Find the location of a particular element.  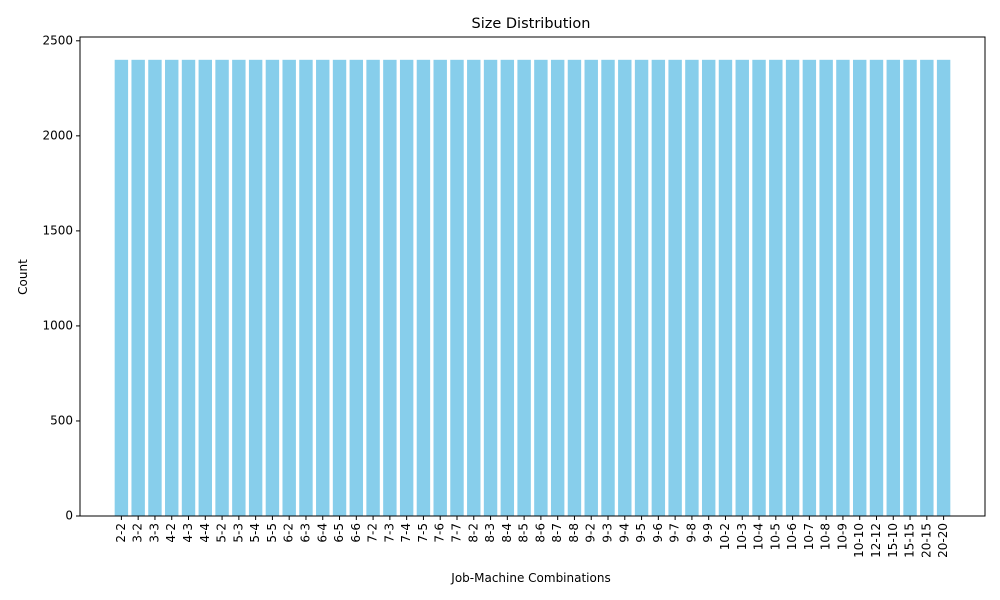

x-tick-label: 10-6 is located at coordinates (792, 536).